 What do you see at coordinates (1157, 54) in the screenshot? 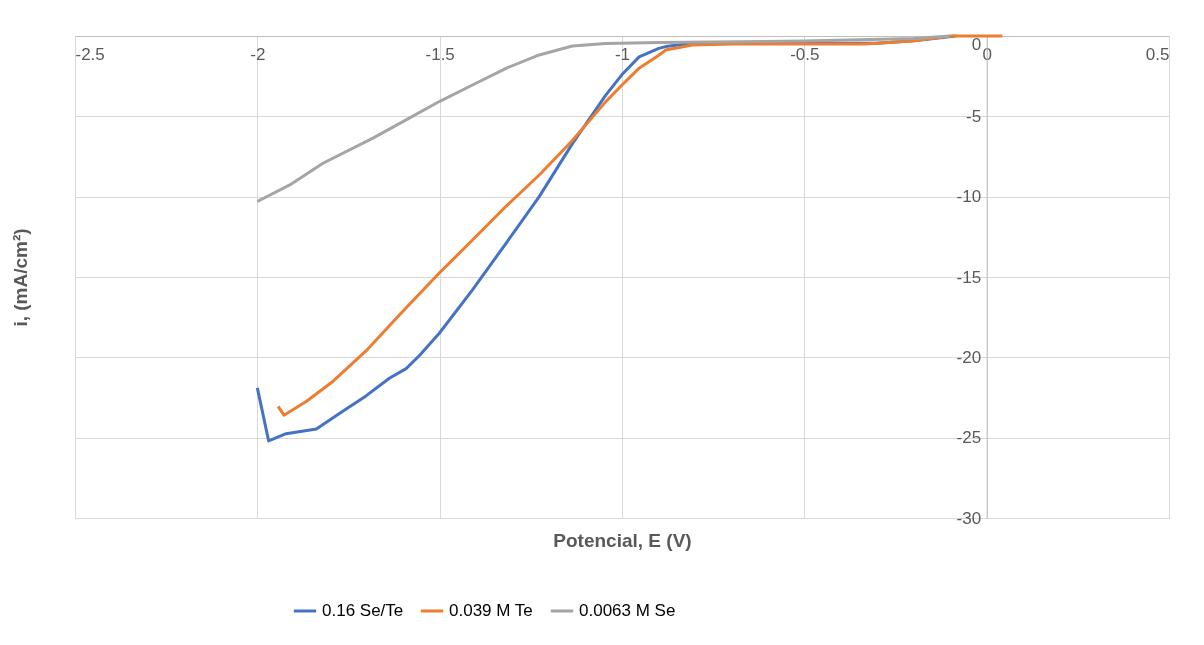
I see `x-tick-label: 0.5` at bounding box center [1157, 54].